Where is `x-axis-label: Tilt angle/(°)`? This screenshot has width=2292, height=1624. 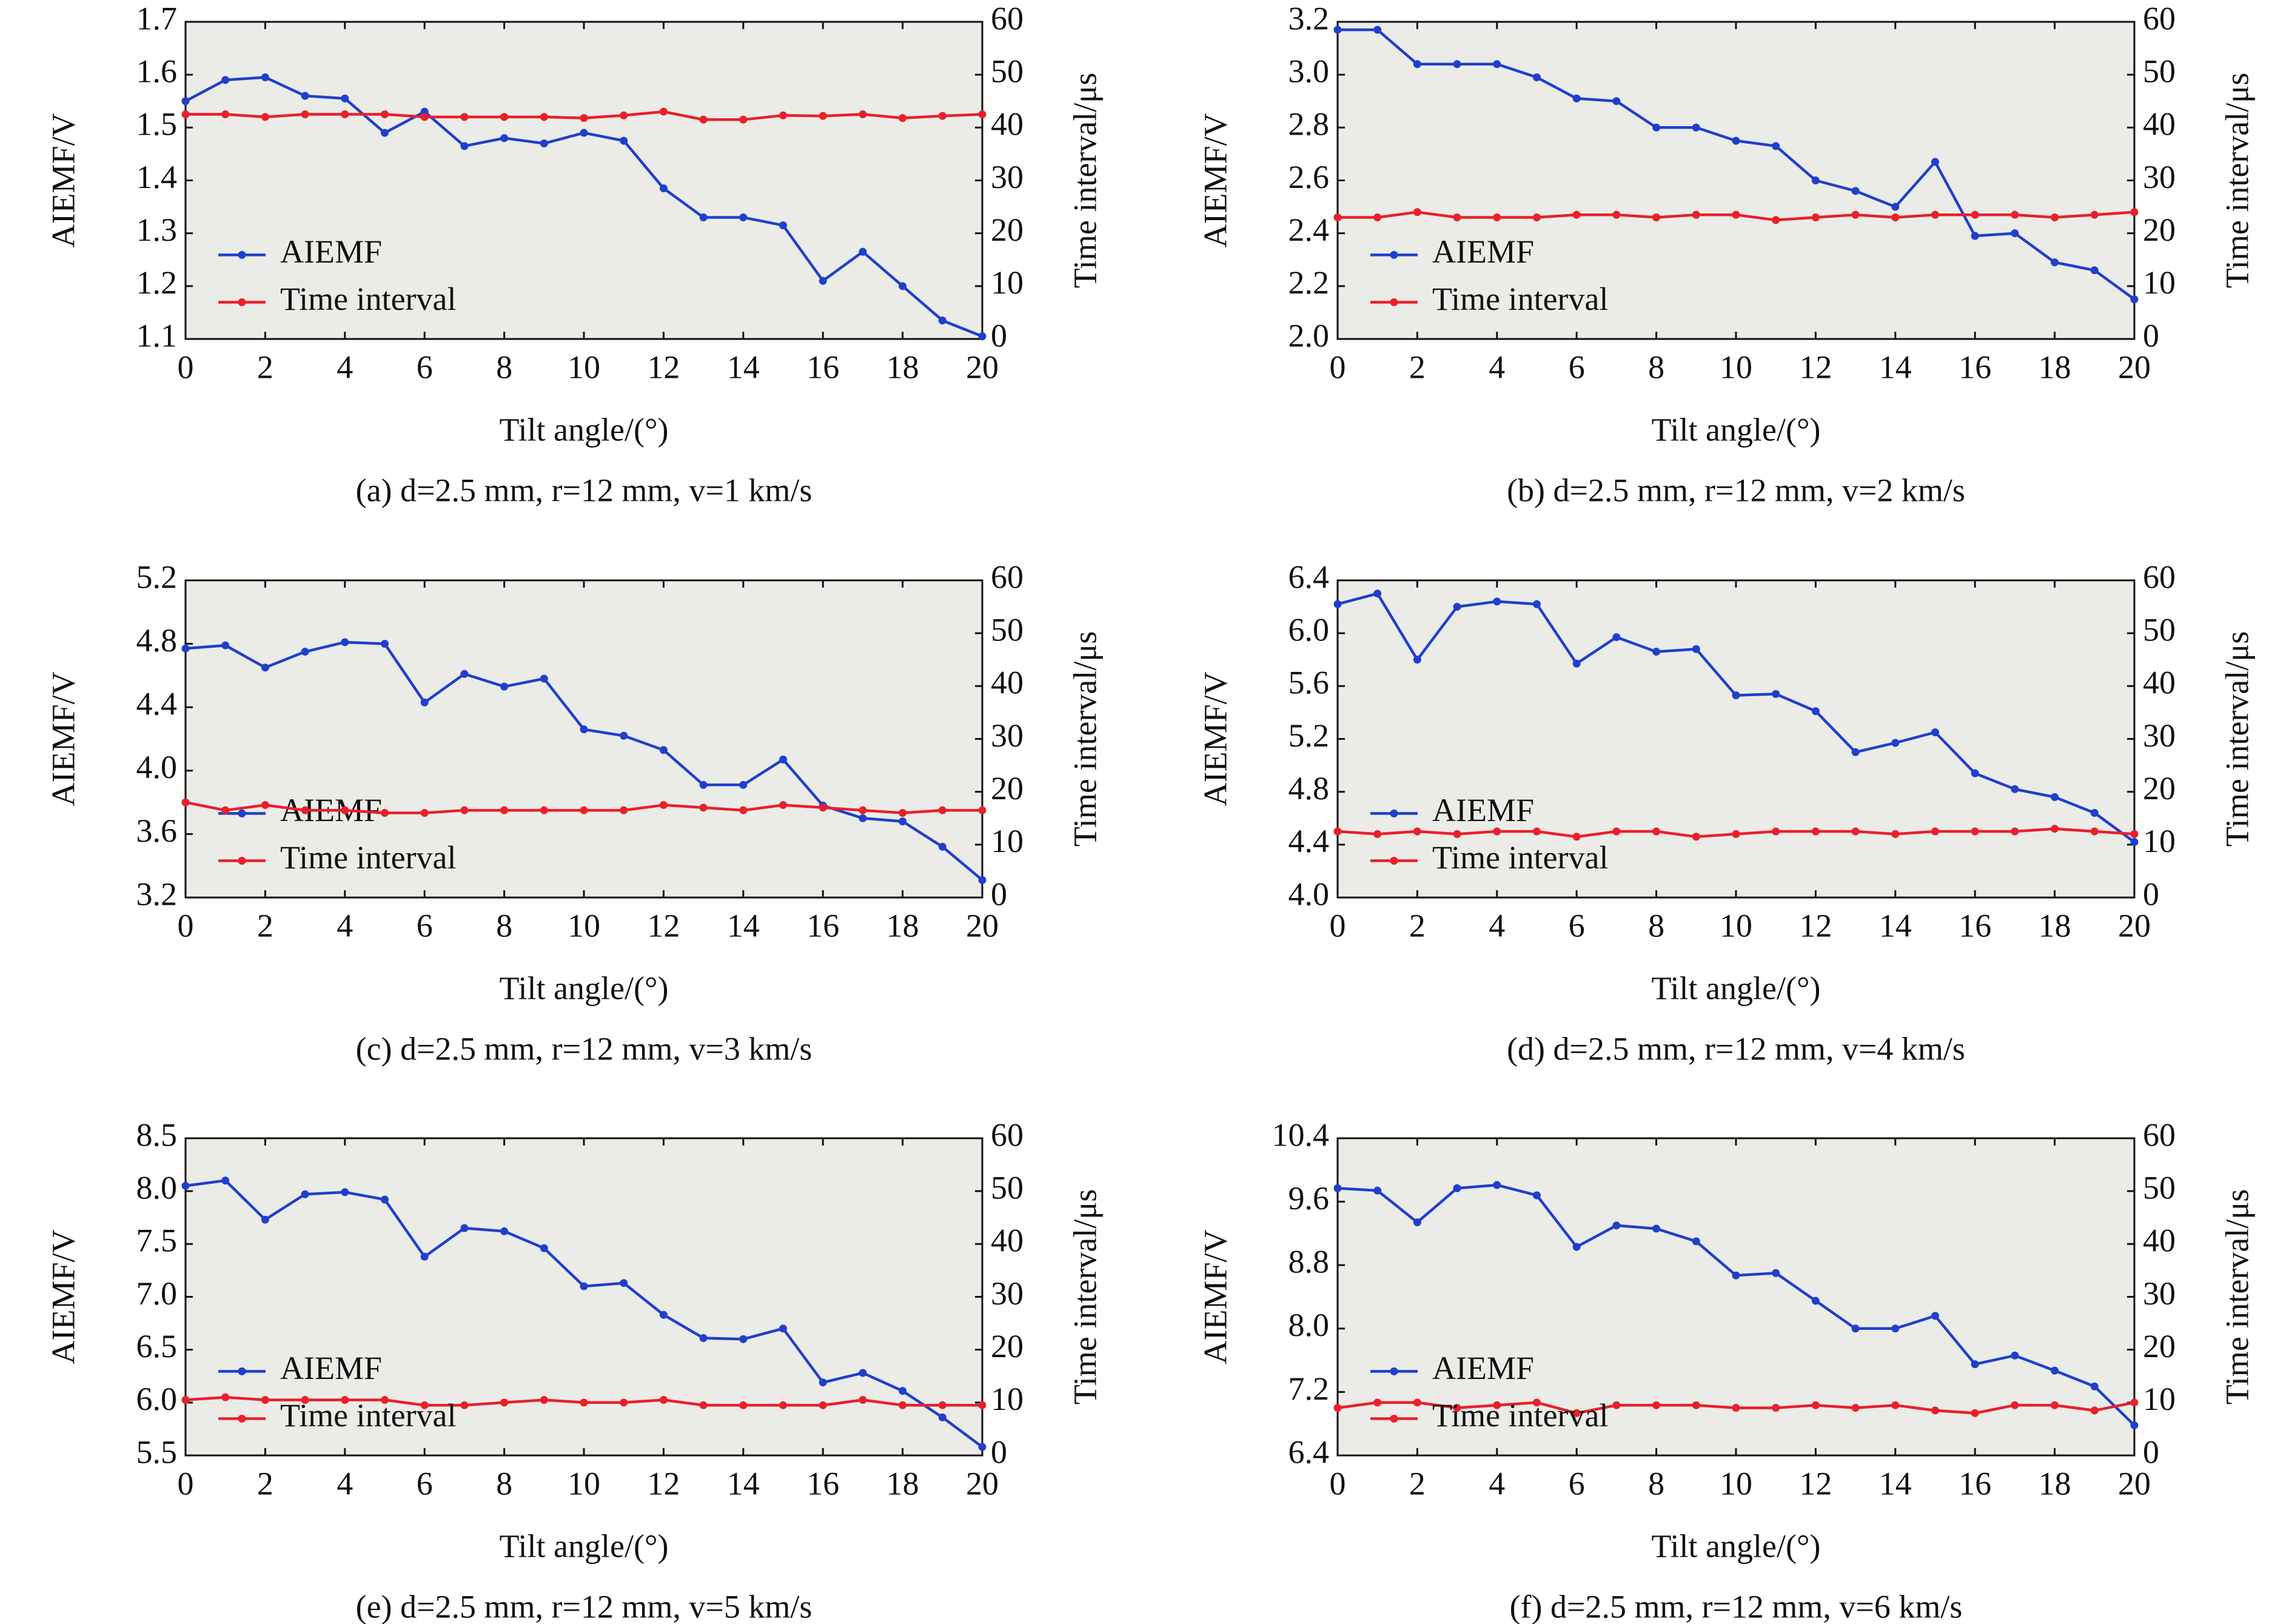
x-axis-label: Tilt angle/(°) is located at coordinates (583, 430).